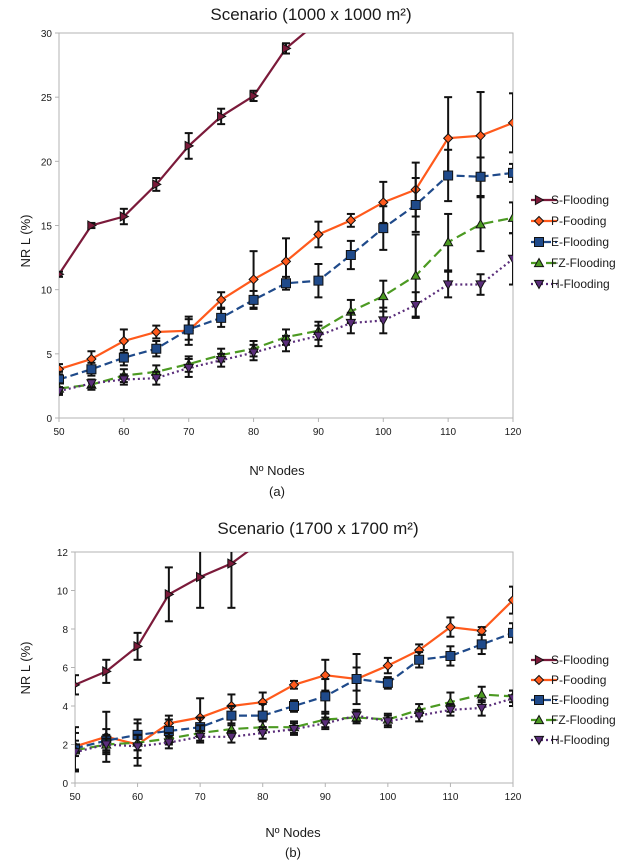 The image size is (644, 862). I want to click on x-tick-label: 120, so click(513, 797).